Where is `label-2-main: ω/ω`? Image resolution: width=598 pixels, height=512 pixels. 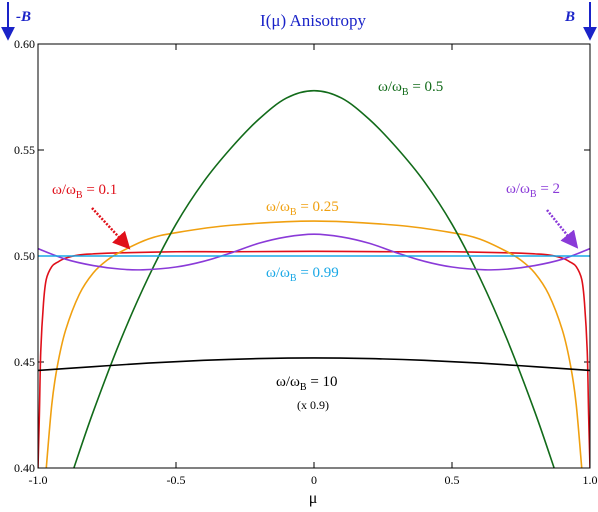
label-2-main: ω/ω is located at coordinates (518, 189).